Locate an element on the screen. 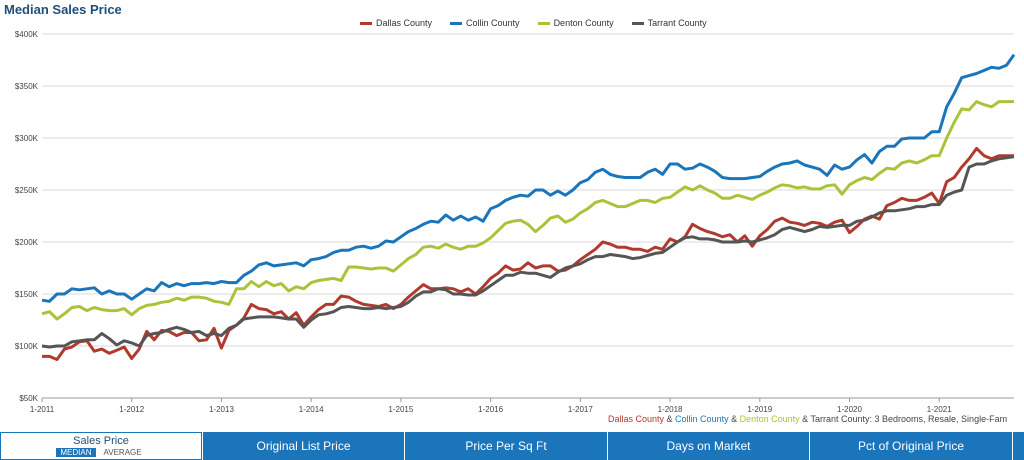  median-average-toggle: MEDIAN AVERAGE is located at coordinates (100, 452).